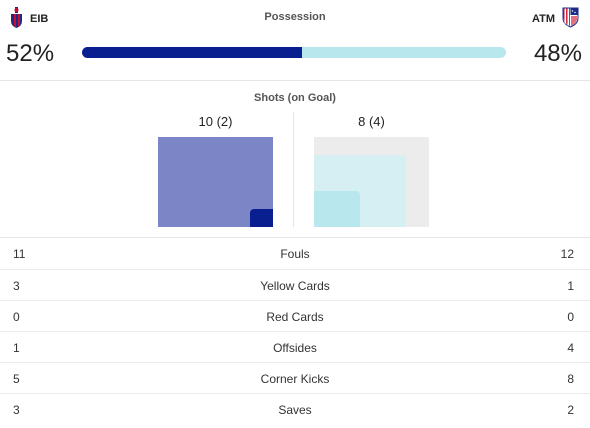 This screenshot has height=428, width=590. What do you see at coordinates (293, 169) in the screenshot?
I see `shots-separator` at bounding box center [293, 169].